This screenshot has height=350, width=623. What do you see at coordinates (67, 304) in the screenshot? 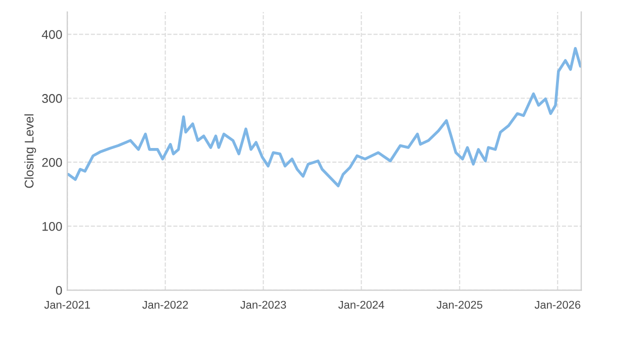
I see `x-tick-label: Jan-2021` at bounding box center [67, 304].